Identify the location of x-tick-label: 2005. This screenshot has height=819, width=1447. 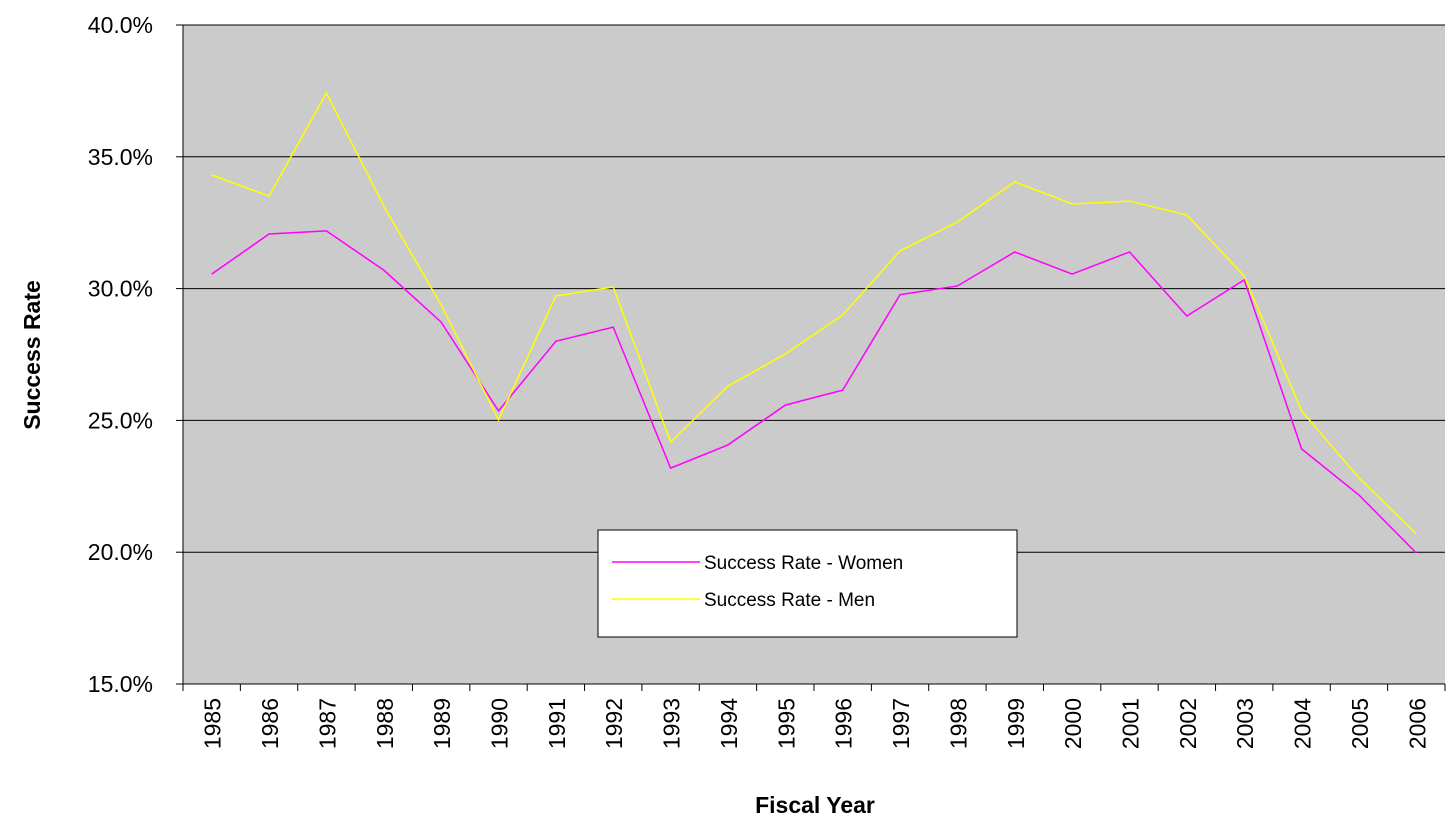
(1360, 723).